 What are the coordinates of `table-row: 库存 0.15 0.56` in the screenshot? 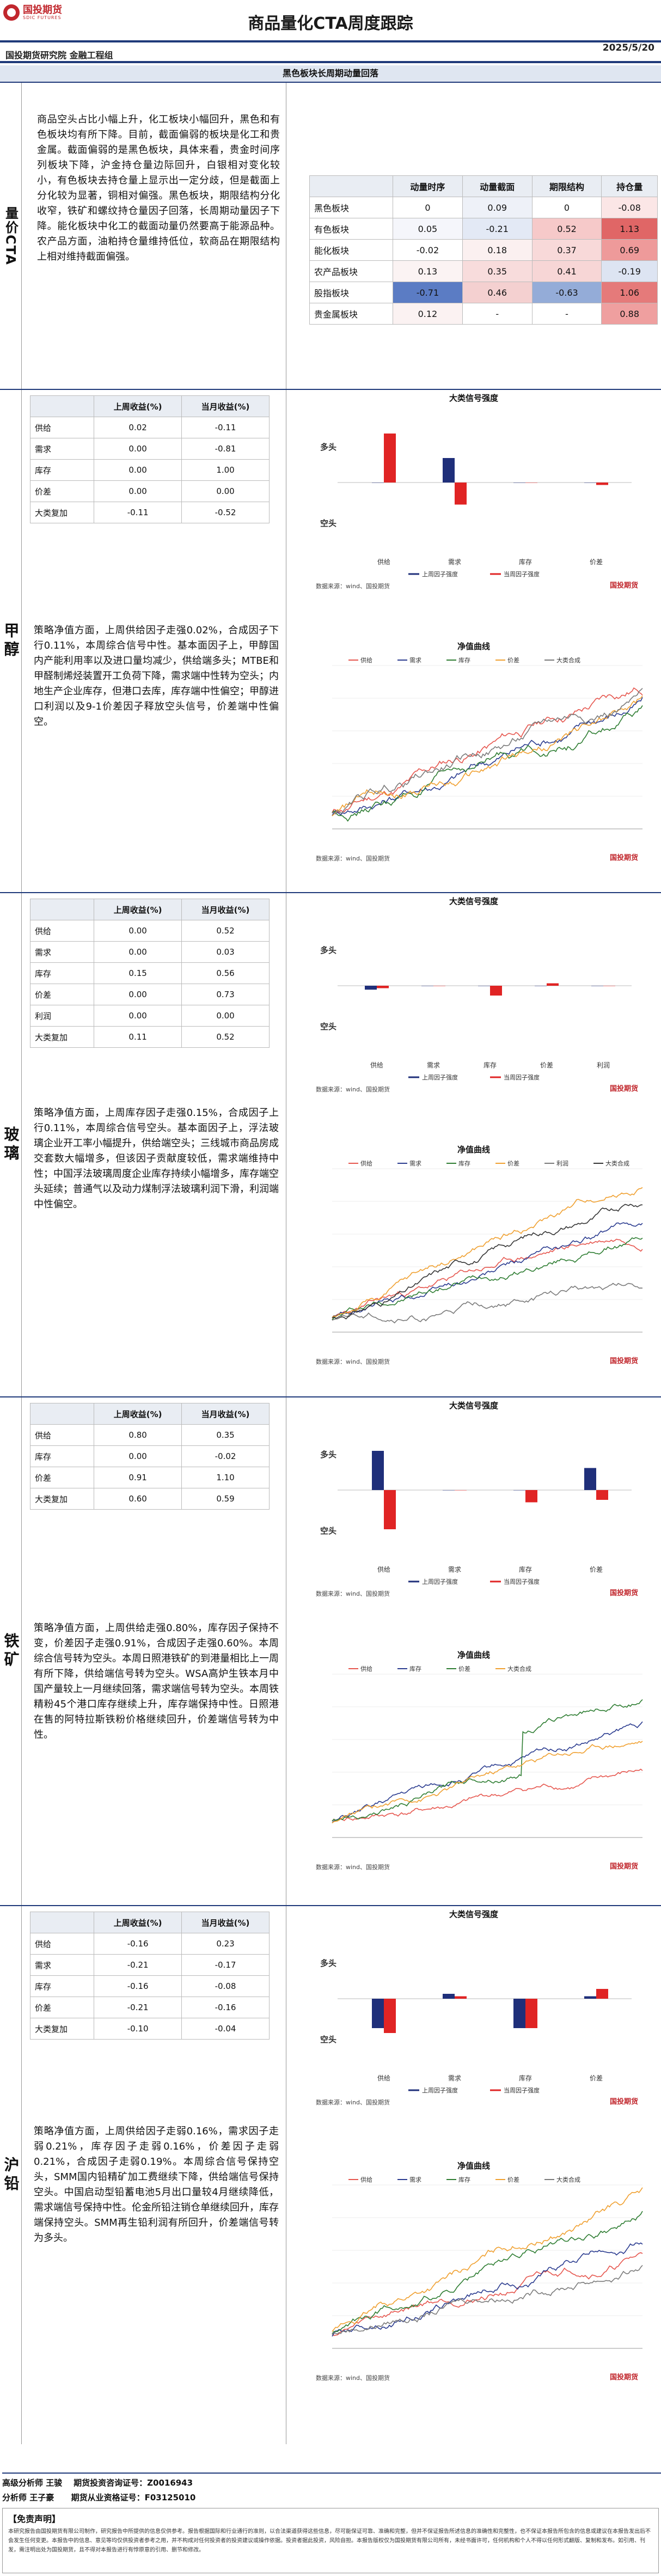 It's located at (149, 973).